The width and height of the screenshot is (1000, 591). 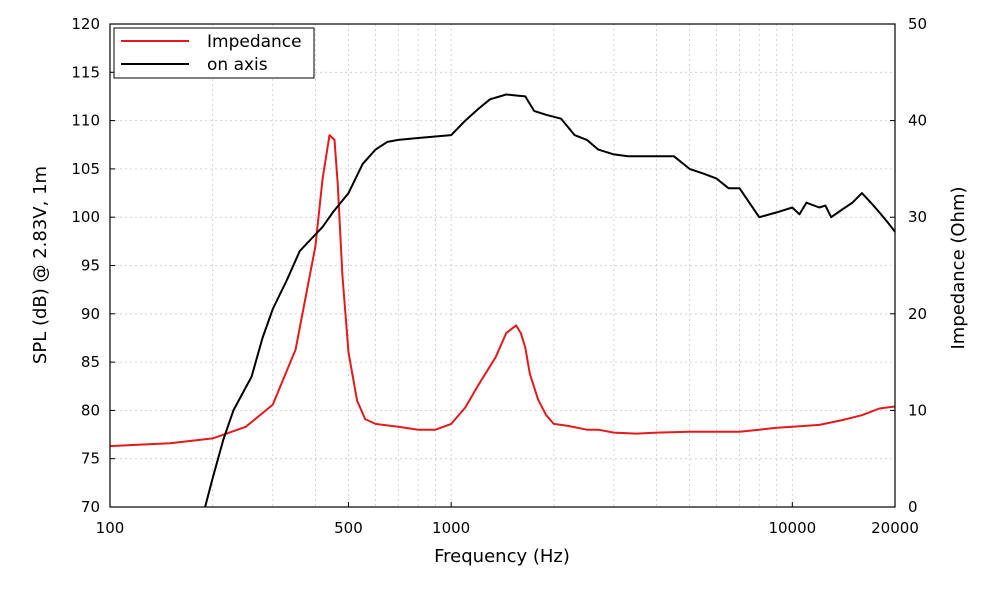 I want to click on y-left-tick-label: 120, so click(x=85, y=24).